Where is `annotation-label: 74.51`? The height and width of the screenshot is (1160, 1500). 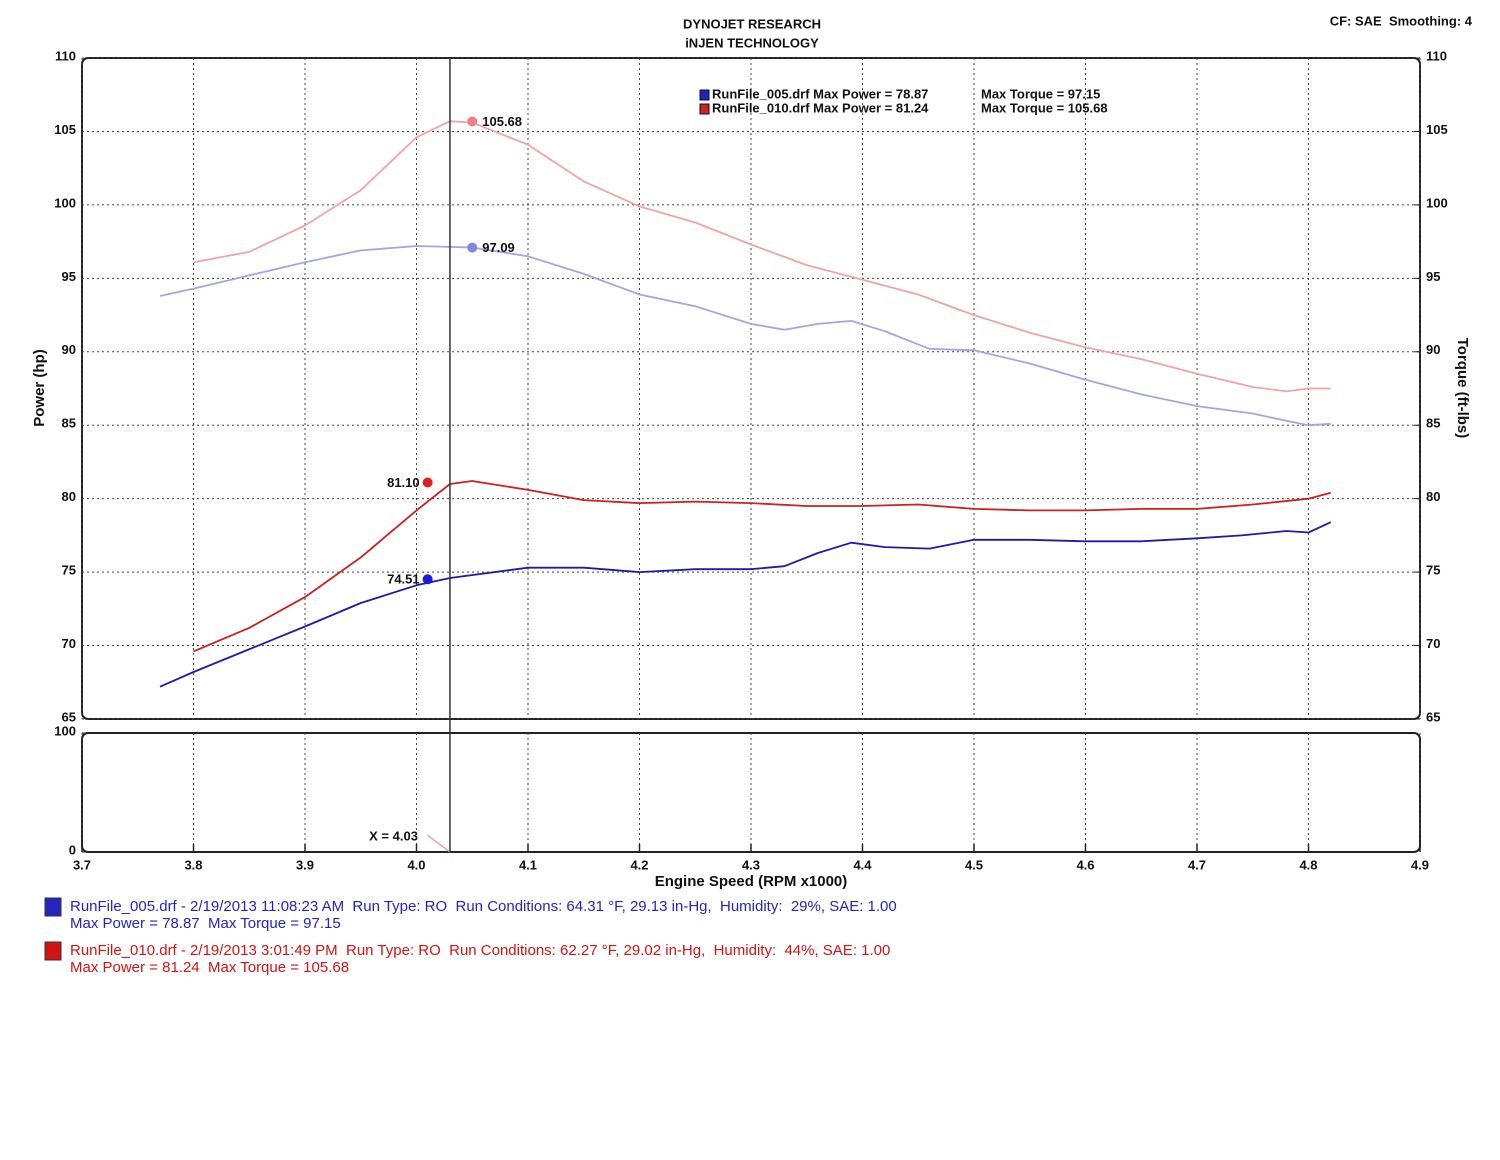 annotation-label: 74.51 is located at coordinates (403, 579).